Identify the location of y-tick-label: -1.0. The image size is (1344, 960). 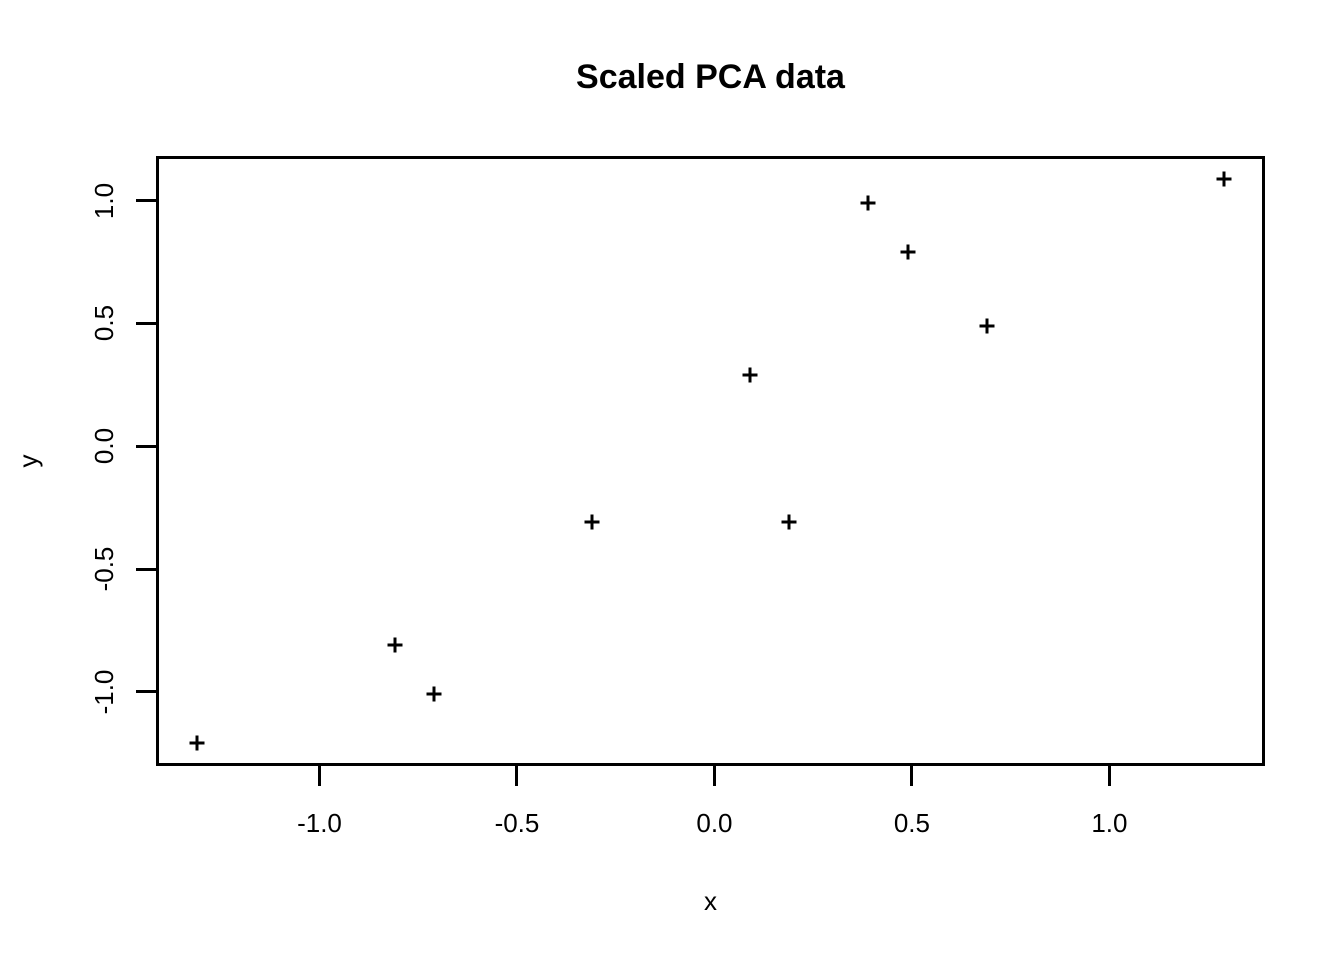
(104, 692).